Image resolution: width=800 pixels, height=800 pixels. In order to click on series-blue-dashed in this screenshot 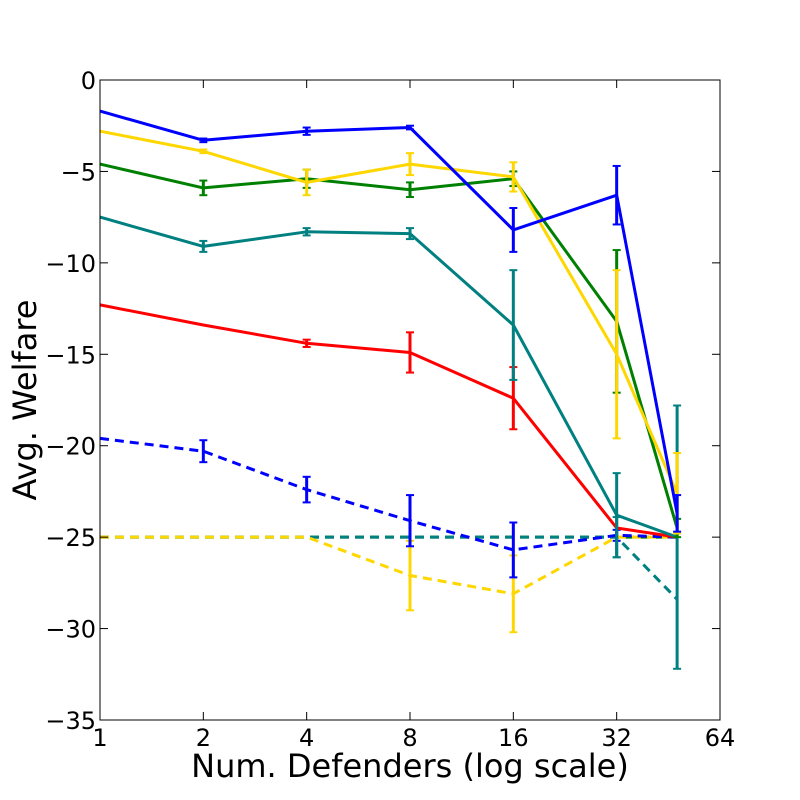, I will do `click(388, 507)`.